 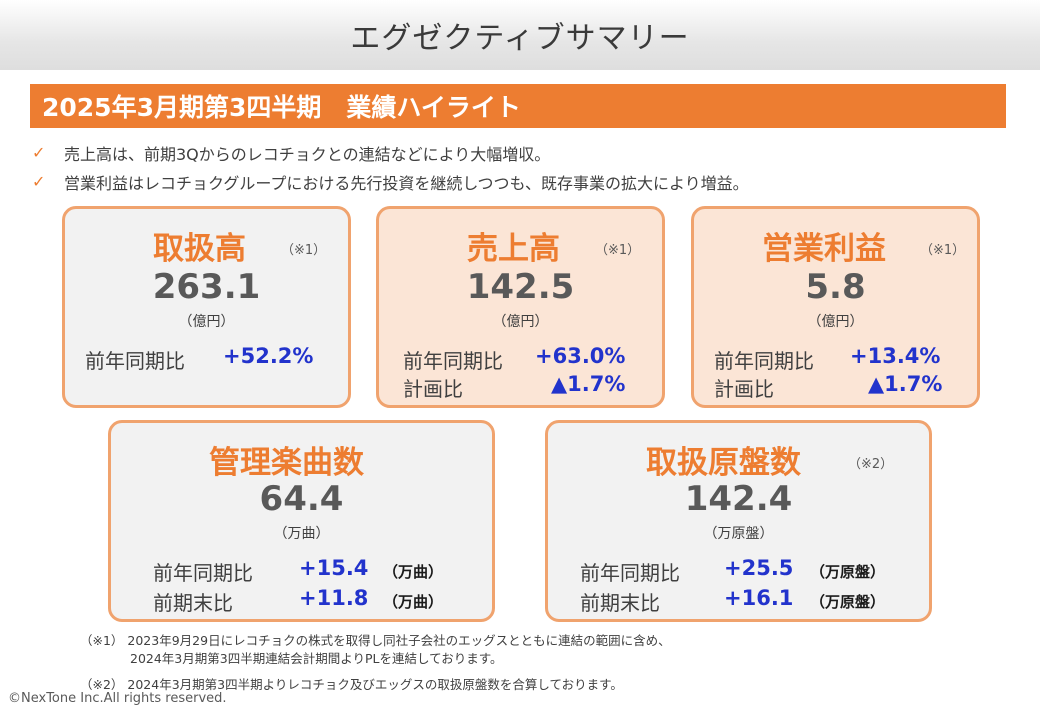 I want to click on card-title: 管理楽曲数, so click(x=286, y=463).